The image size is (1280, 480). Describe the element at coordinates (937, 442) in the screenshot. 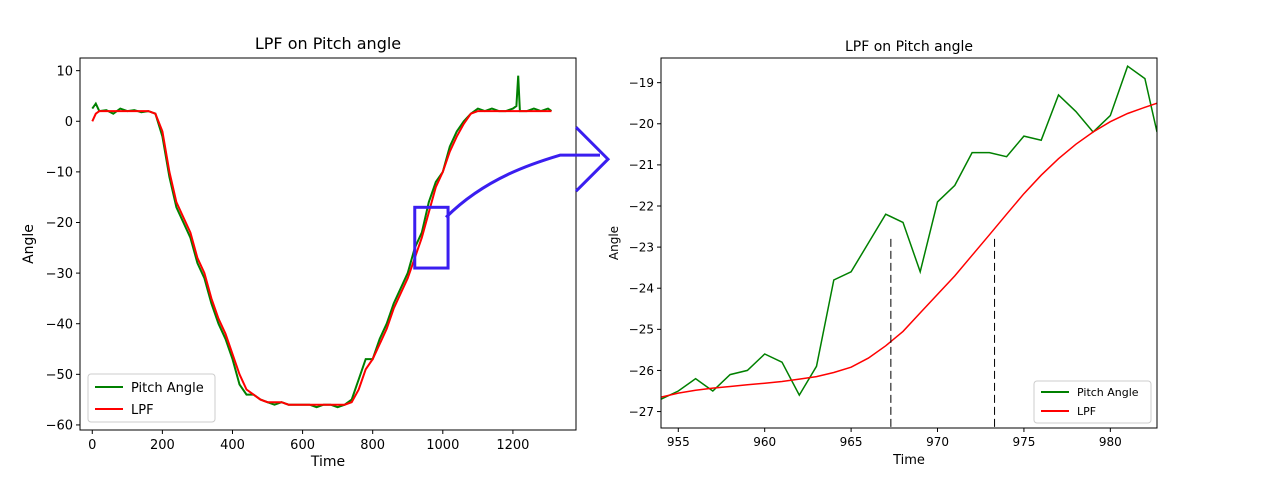

I see `x-tick-label: 970` at that location.